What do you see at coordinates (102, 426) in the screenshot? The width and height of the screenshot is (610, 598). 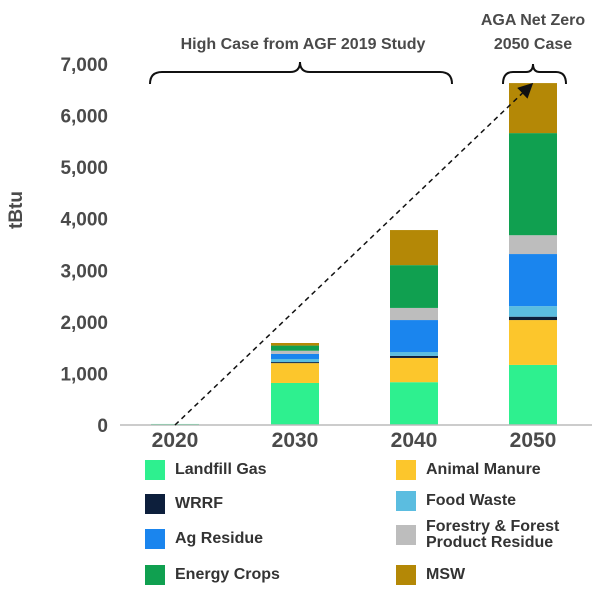 I see `y-tick-label: 0` at bounding box center [102, 426].